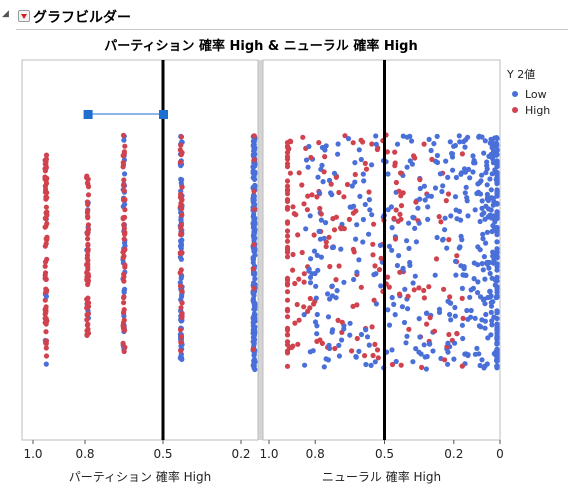 The height and width of the screenshot is (489, 572). I want to click on disclosure-triangle-icon: ◢, so click(5, 14).